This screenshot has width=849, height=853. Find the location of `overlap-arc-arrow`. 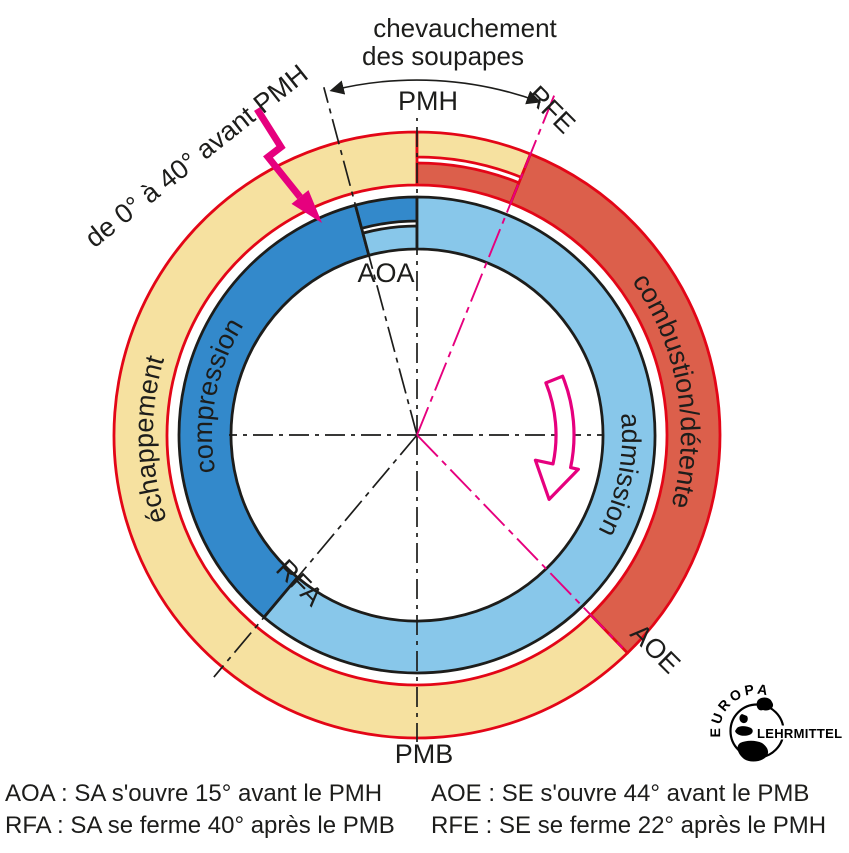

overlap-arc-arrow is located at coordinates (435, 92).